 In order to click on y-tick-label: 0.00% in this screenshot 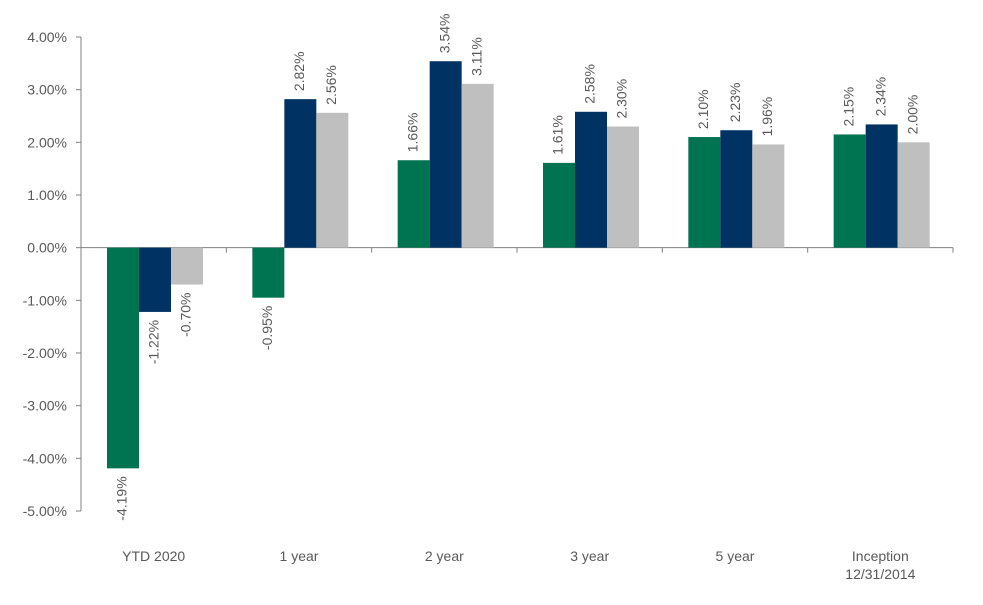, I will do `click(47, 248)`.